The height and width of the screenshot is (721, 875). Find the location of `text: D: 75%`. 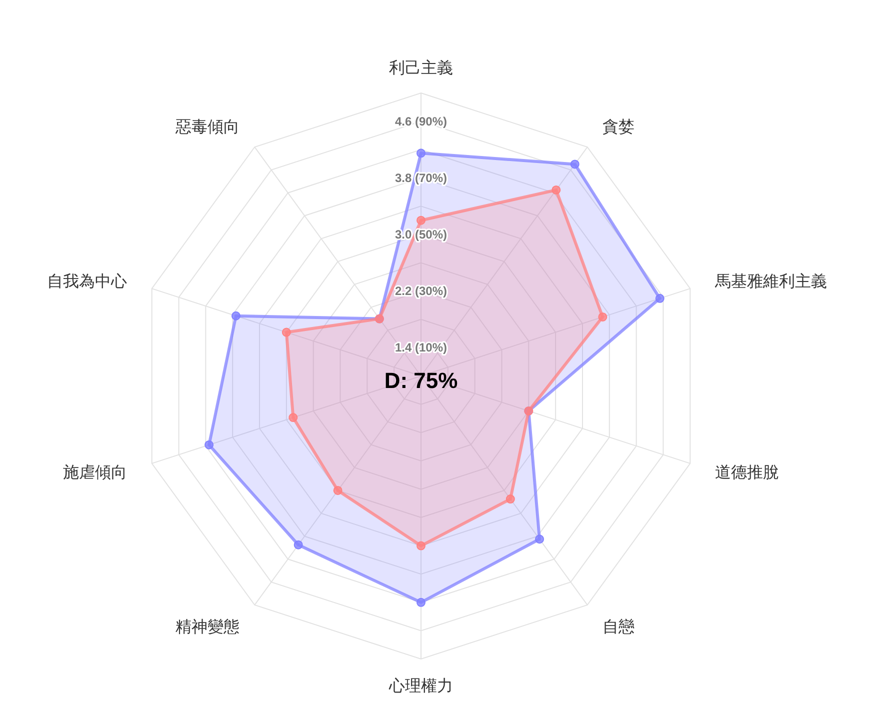

text: D: 75% is located at coordinates (421, 380).